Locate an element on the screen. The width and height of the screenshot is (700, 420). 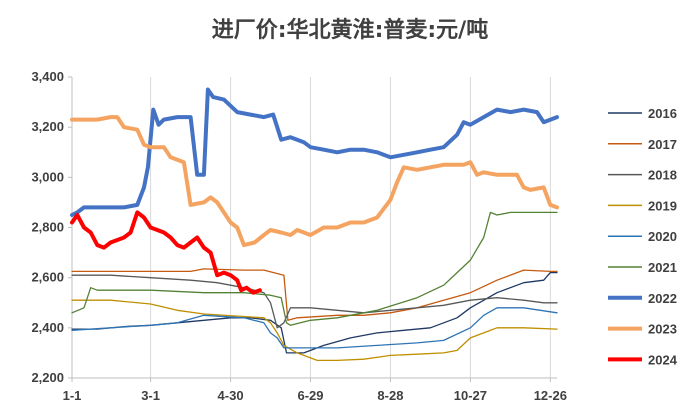
x-tick-label: 6-29 is located at coordinates (310, 395).